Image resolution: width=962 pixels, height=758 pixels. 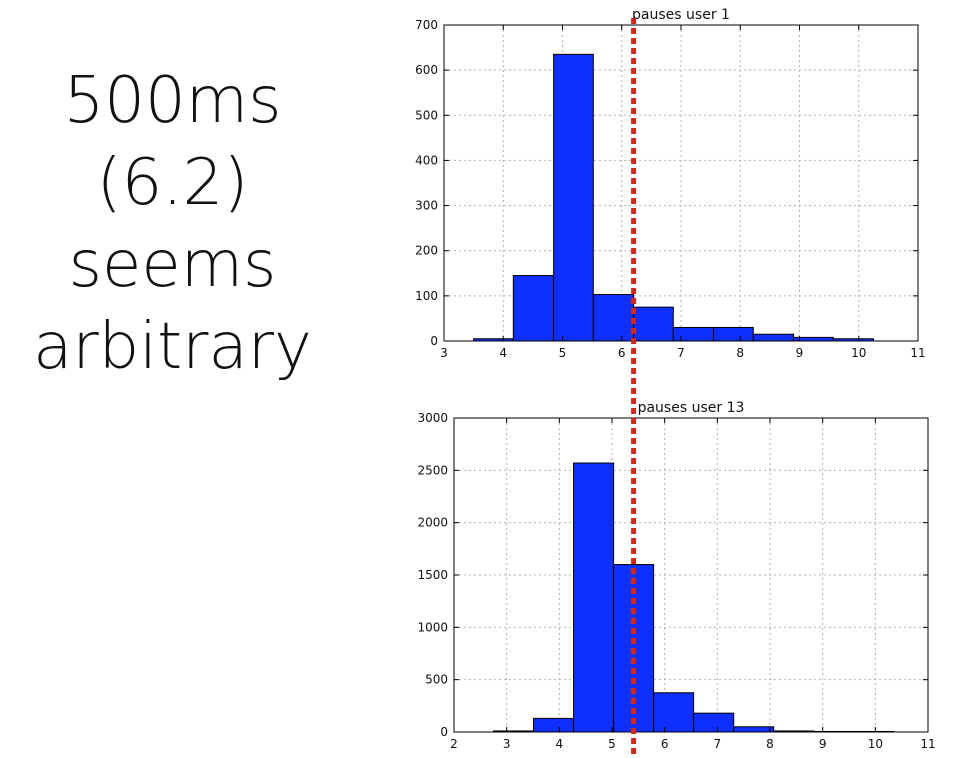 I want to click on y-tick-label: 600, so click(x=426, y=70).